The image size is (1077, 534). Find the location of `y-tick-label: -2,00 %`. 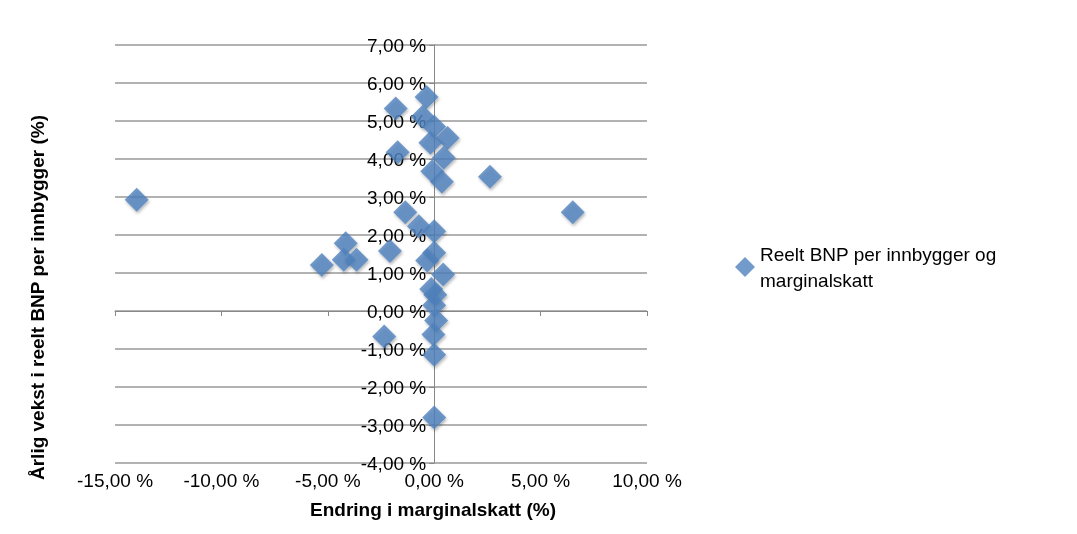

y-tick-label: -2,00 % is located at coordinates (393, 387).